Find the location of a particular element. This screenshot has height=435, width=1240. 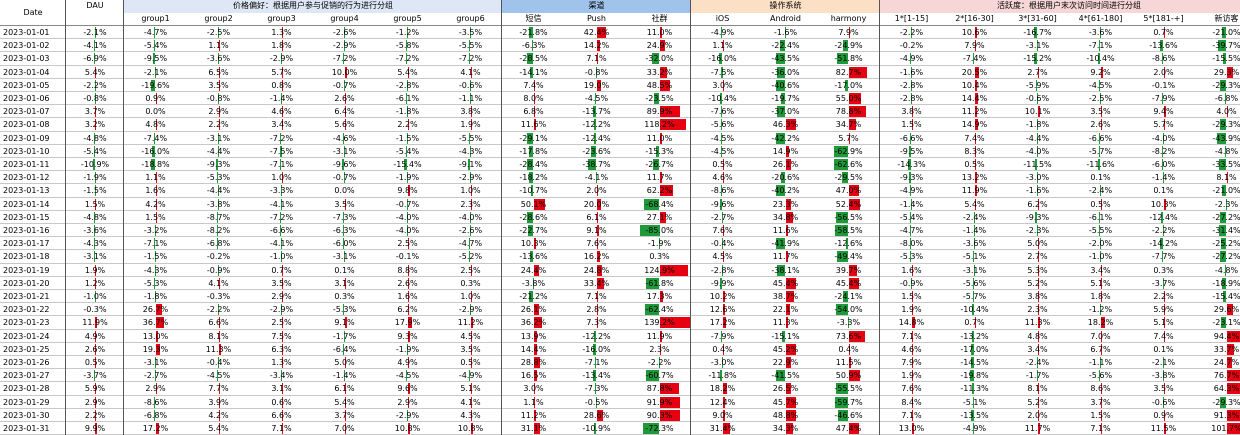

value-cell: 1.1% is located at coordinates (218, 45).